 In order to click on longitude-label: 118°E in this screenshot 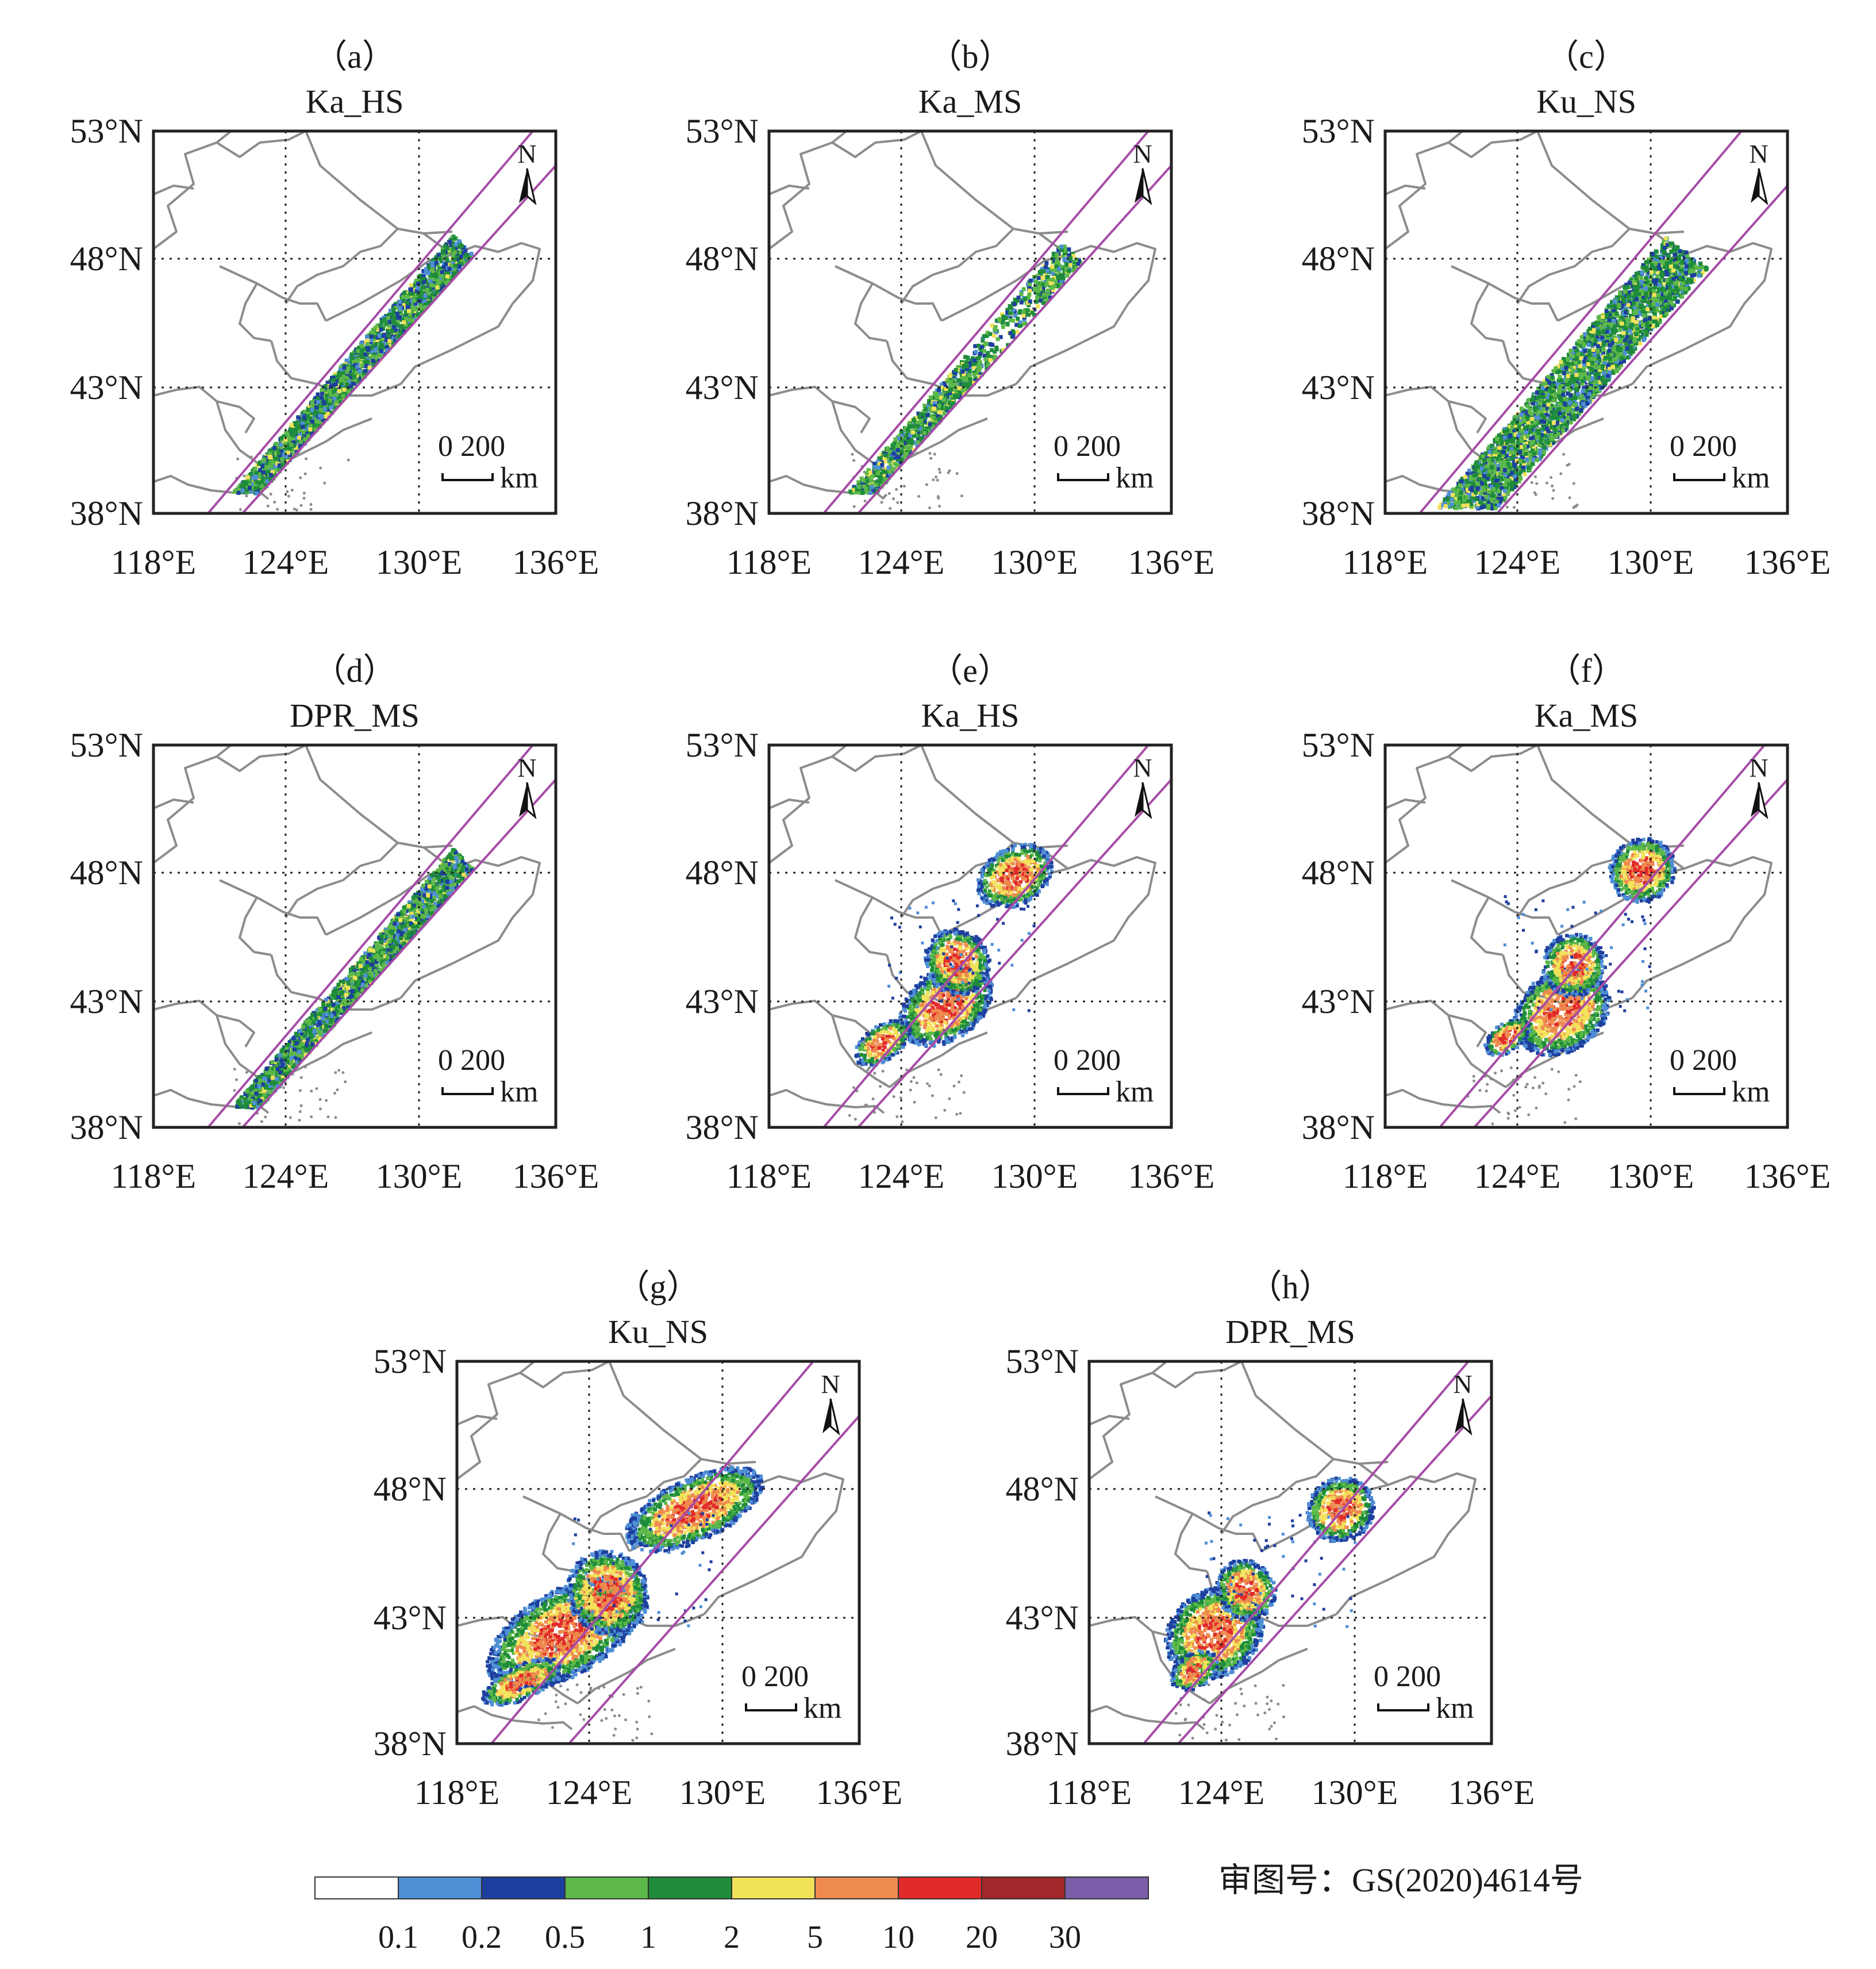, I will do `click(769, 562)`.